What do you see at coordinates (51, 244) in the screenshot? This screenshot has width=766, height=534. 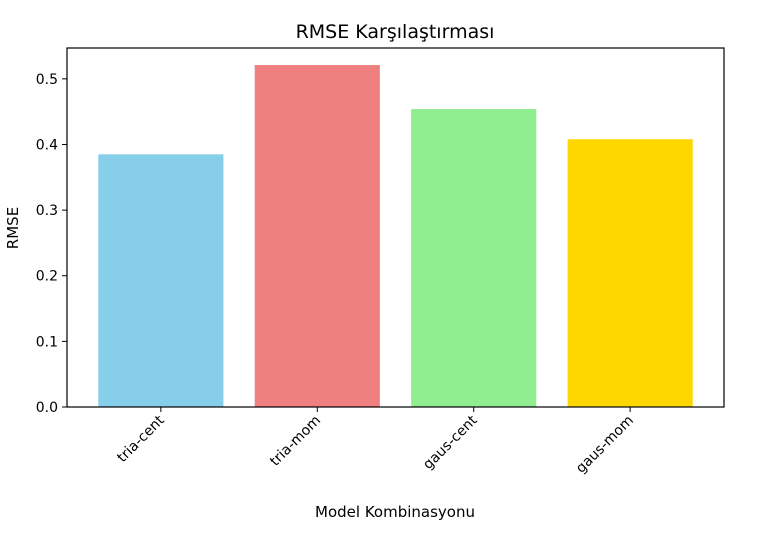 I see `y-axis: 0.0 0.1 0.2 0.3 0.4 0.5` at bounding box center [51, 244].